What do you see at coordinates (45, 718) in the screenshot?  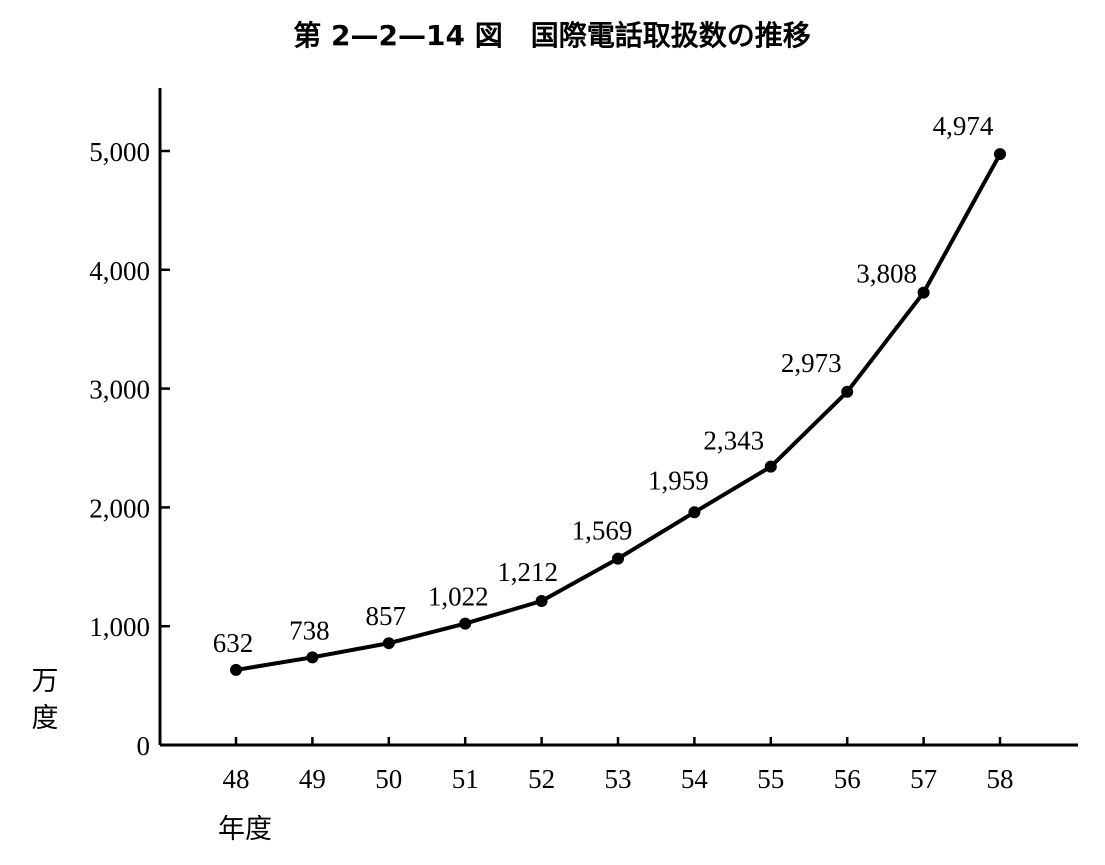 I see `y-axis-label-bottom: 度` at bounding box center [45, 718].